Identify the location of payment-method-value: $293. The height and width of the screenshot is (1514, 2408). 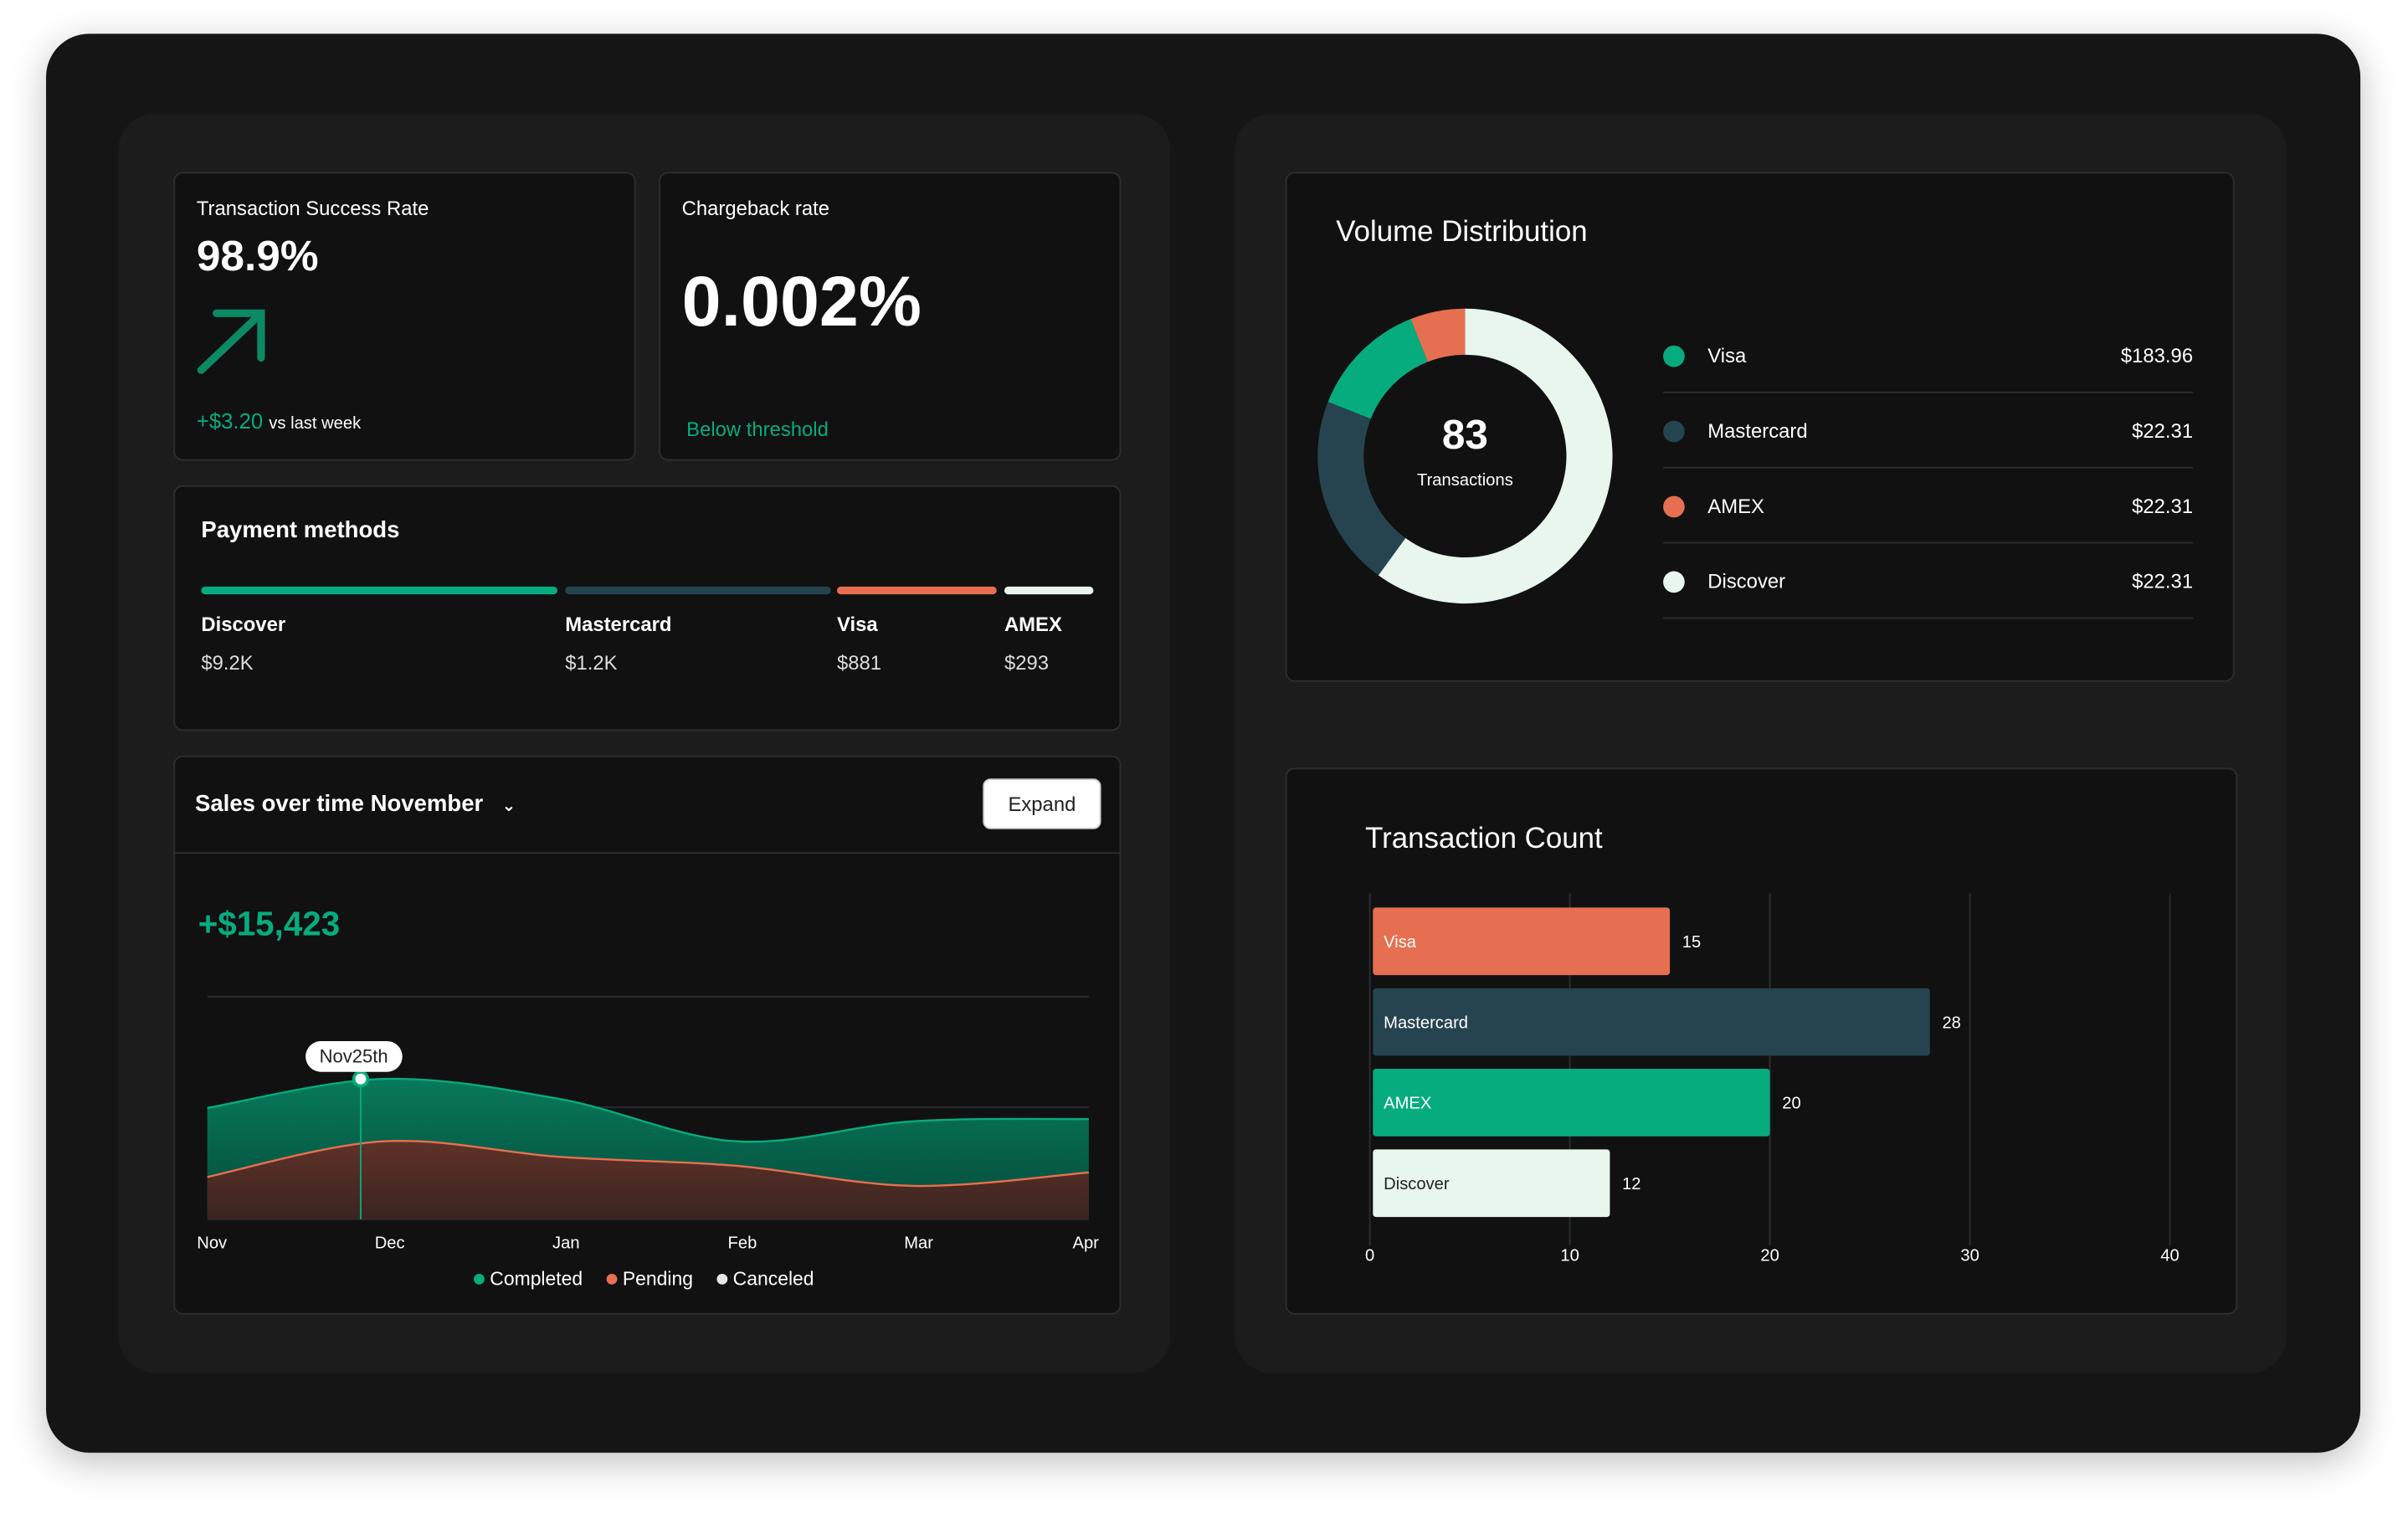
(1027, 662).